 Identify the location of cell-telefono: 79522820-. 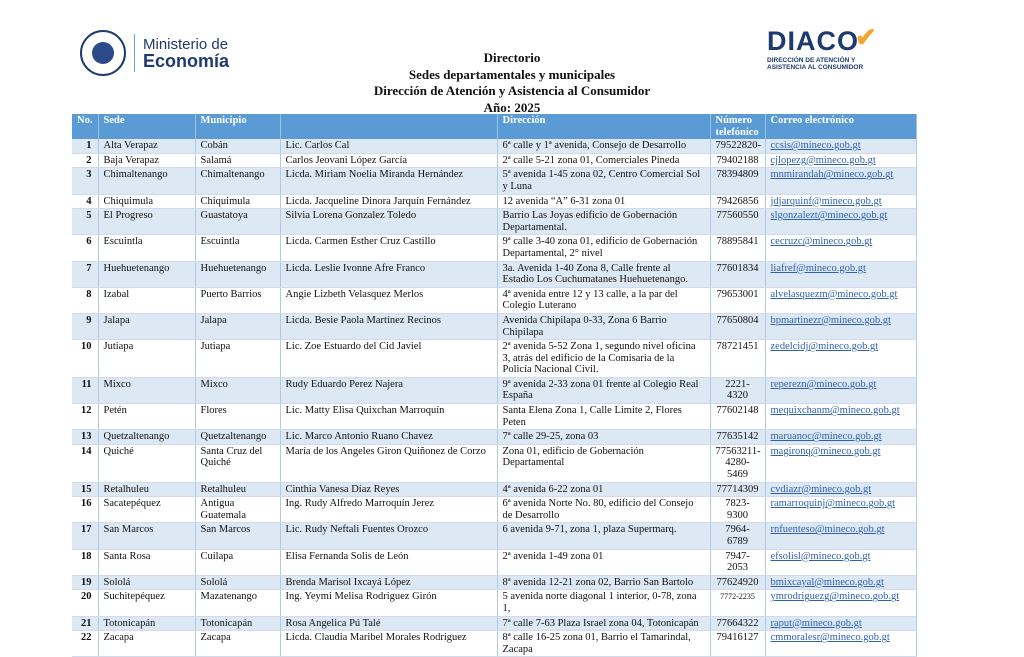
(738, 146).